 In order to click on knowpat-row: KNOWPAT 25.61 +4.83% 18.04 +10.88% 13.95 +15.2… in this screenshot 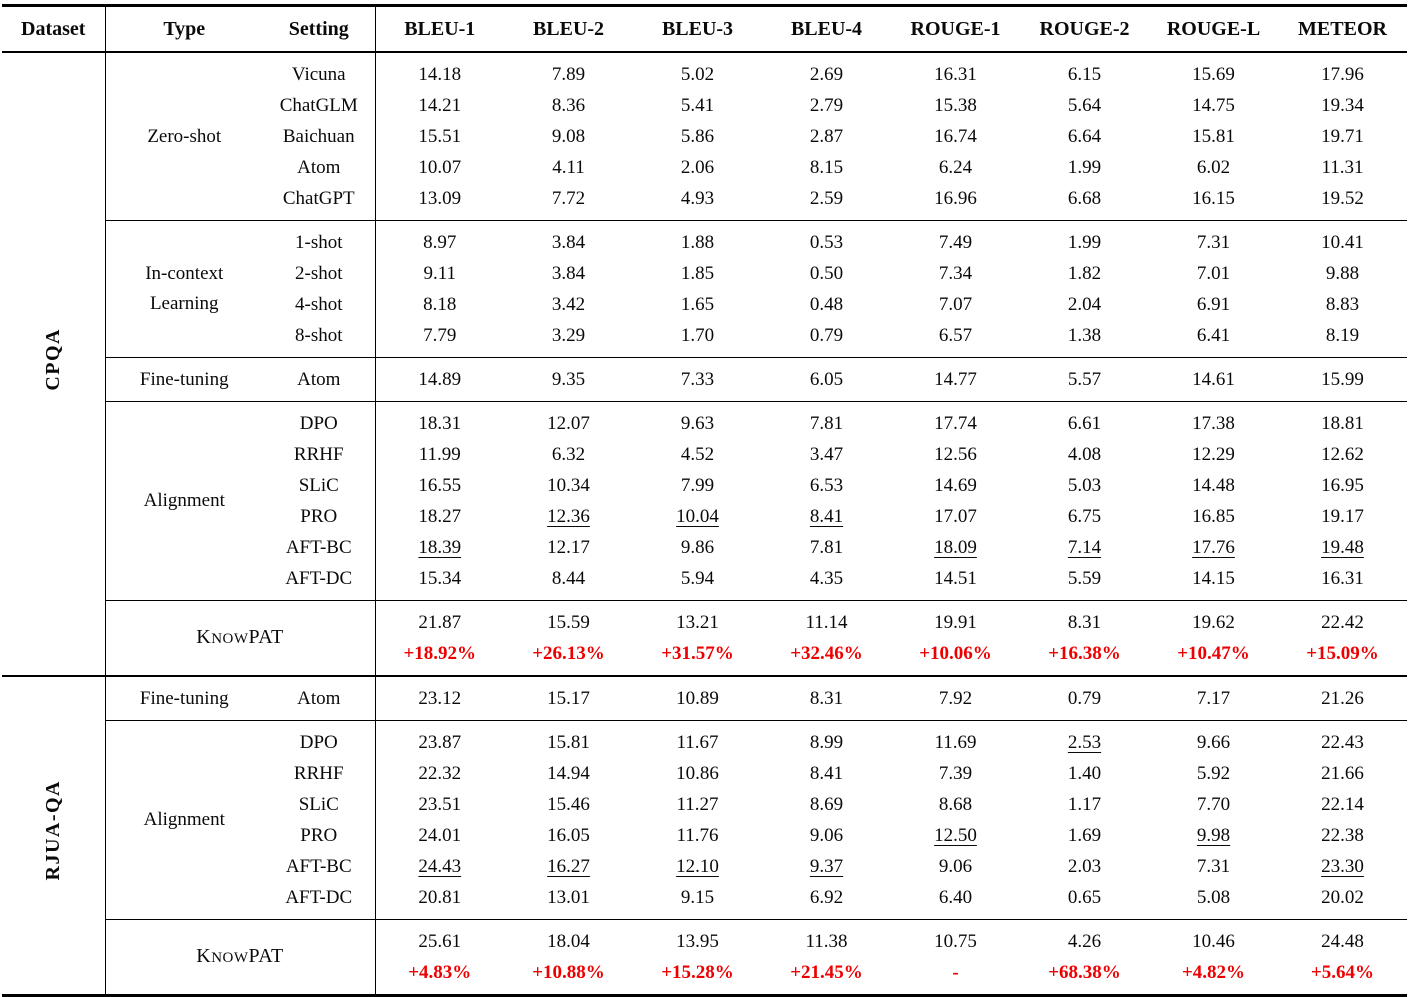, I will do `click(704, 957)`.